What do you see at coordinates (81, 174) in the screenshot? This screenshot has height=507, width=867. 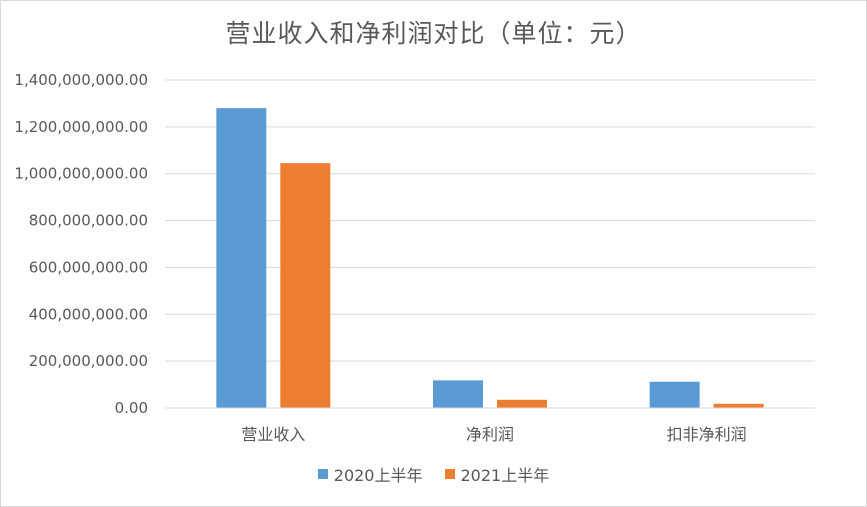 I see `y-tick-label: 1,000,000,000.00` at bounding box center [81, 174].